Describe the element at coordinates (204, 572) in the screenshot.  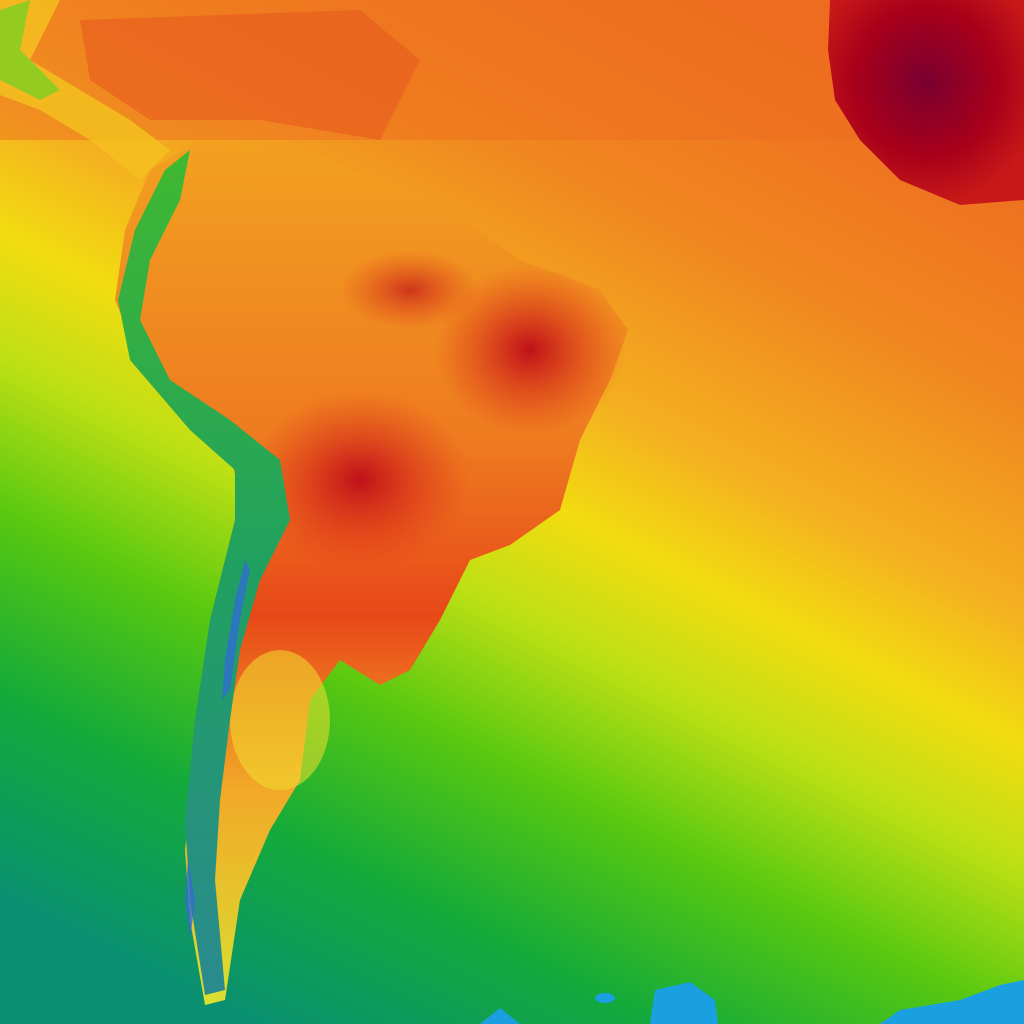
I see `andes` at that location.